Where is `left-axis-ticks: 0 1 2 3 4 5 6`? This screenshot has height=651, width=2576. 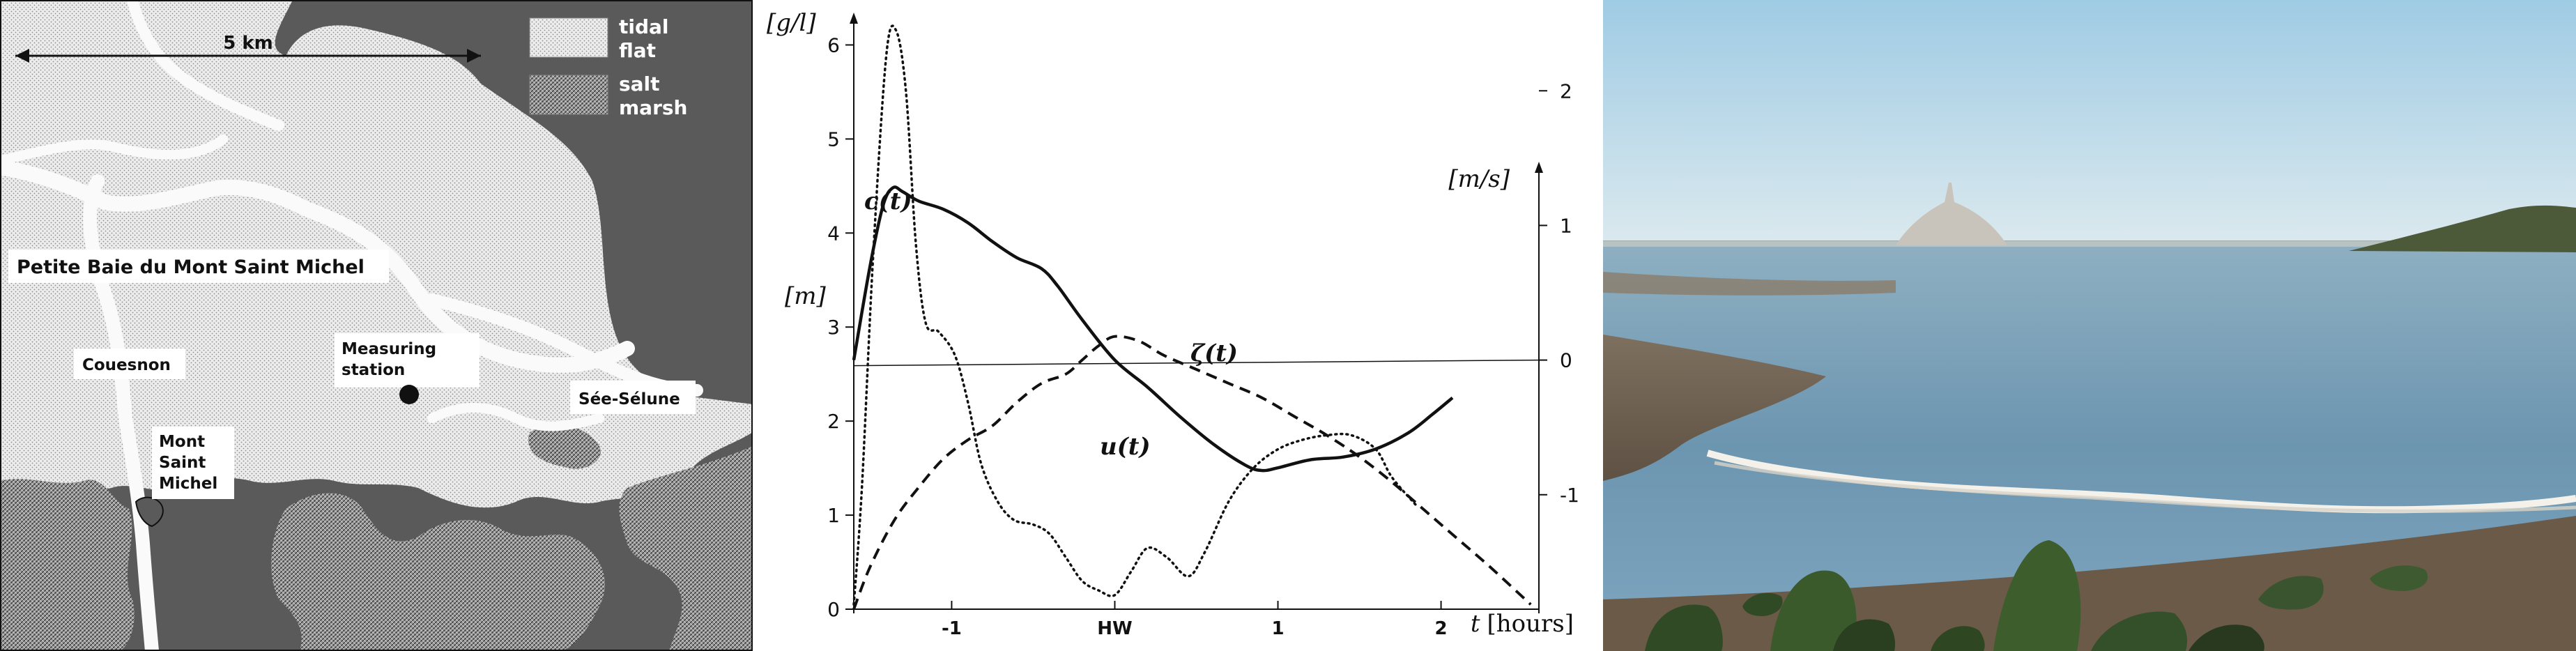
left-axis-ticks: 0 1 2 3 4 5 6 is located at coordinates (840, 327).